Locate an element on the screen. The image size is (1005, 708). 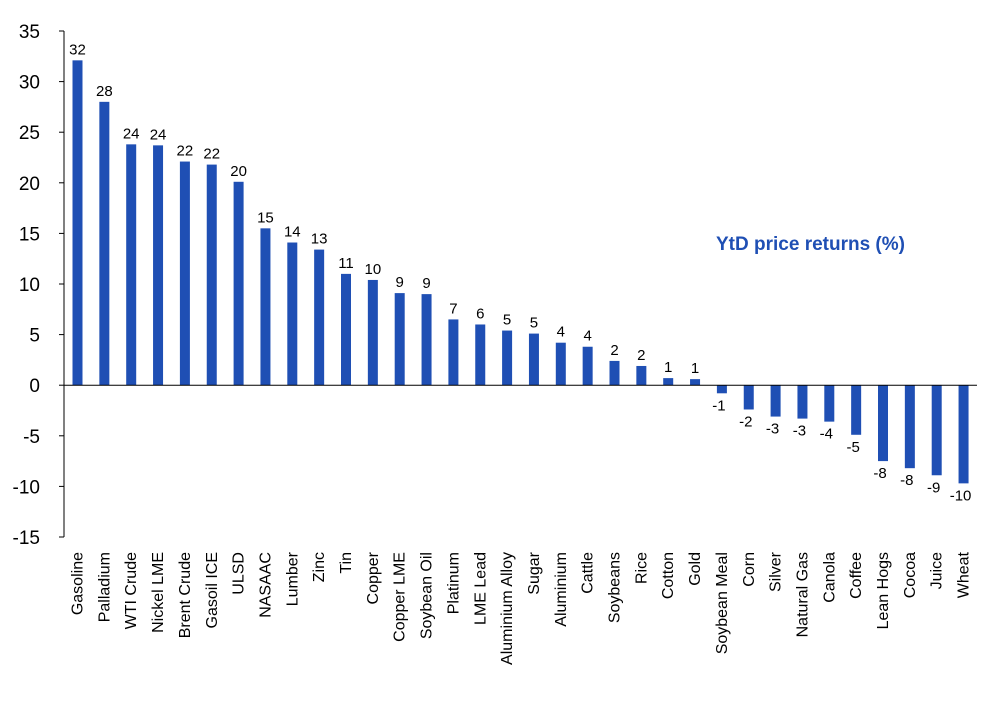
category-label: Lean Hogs is located at coordinates (883, 590).